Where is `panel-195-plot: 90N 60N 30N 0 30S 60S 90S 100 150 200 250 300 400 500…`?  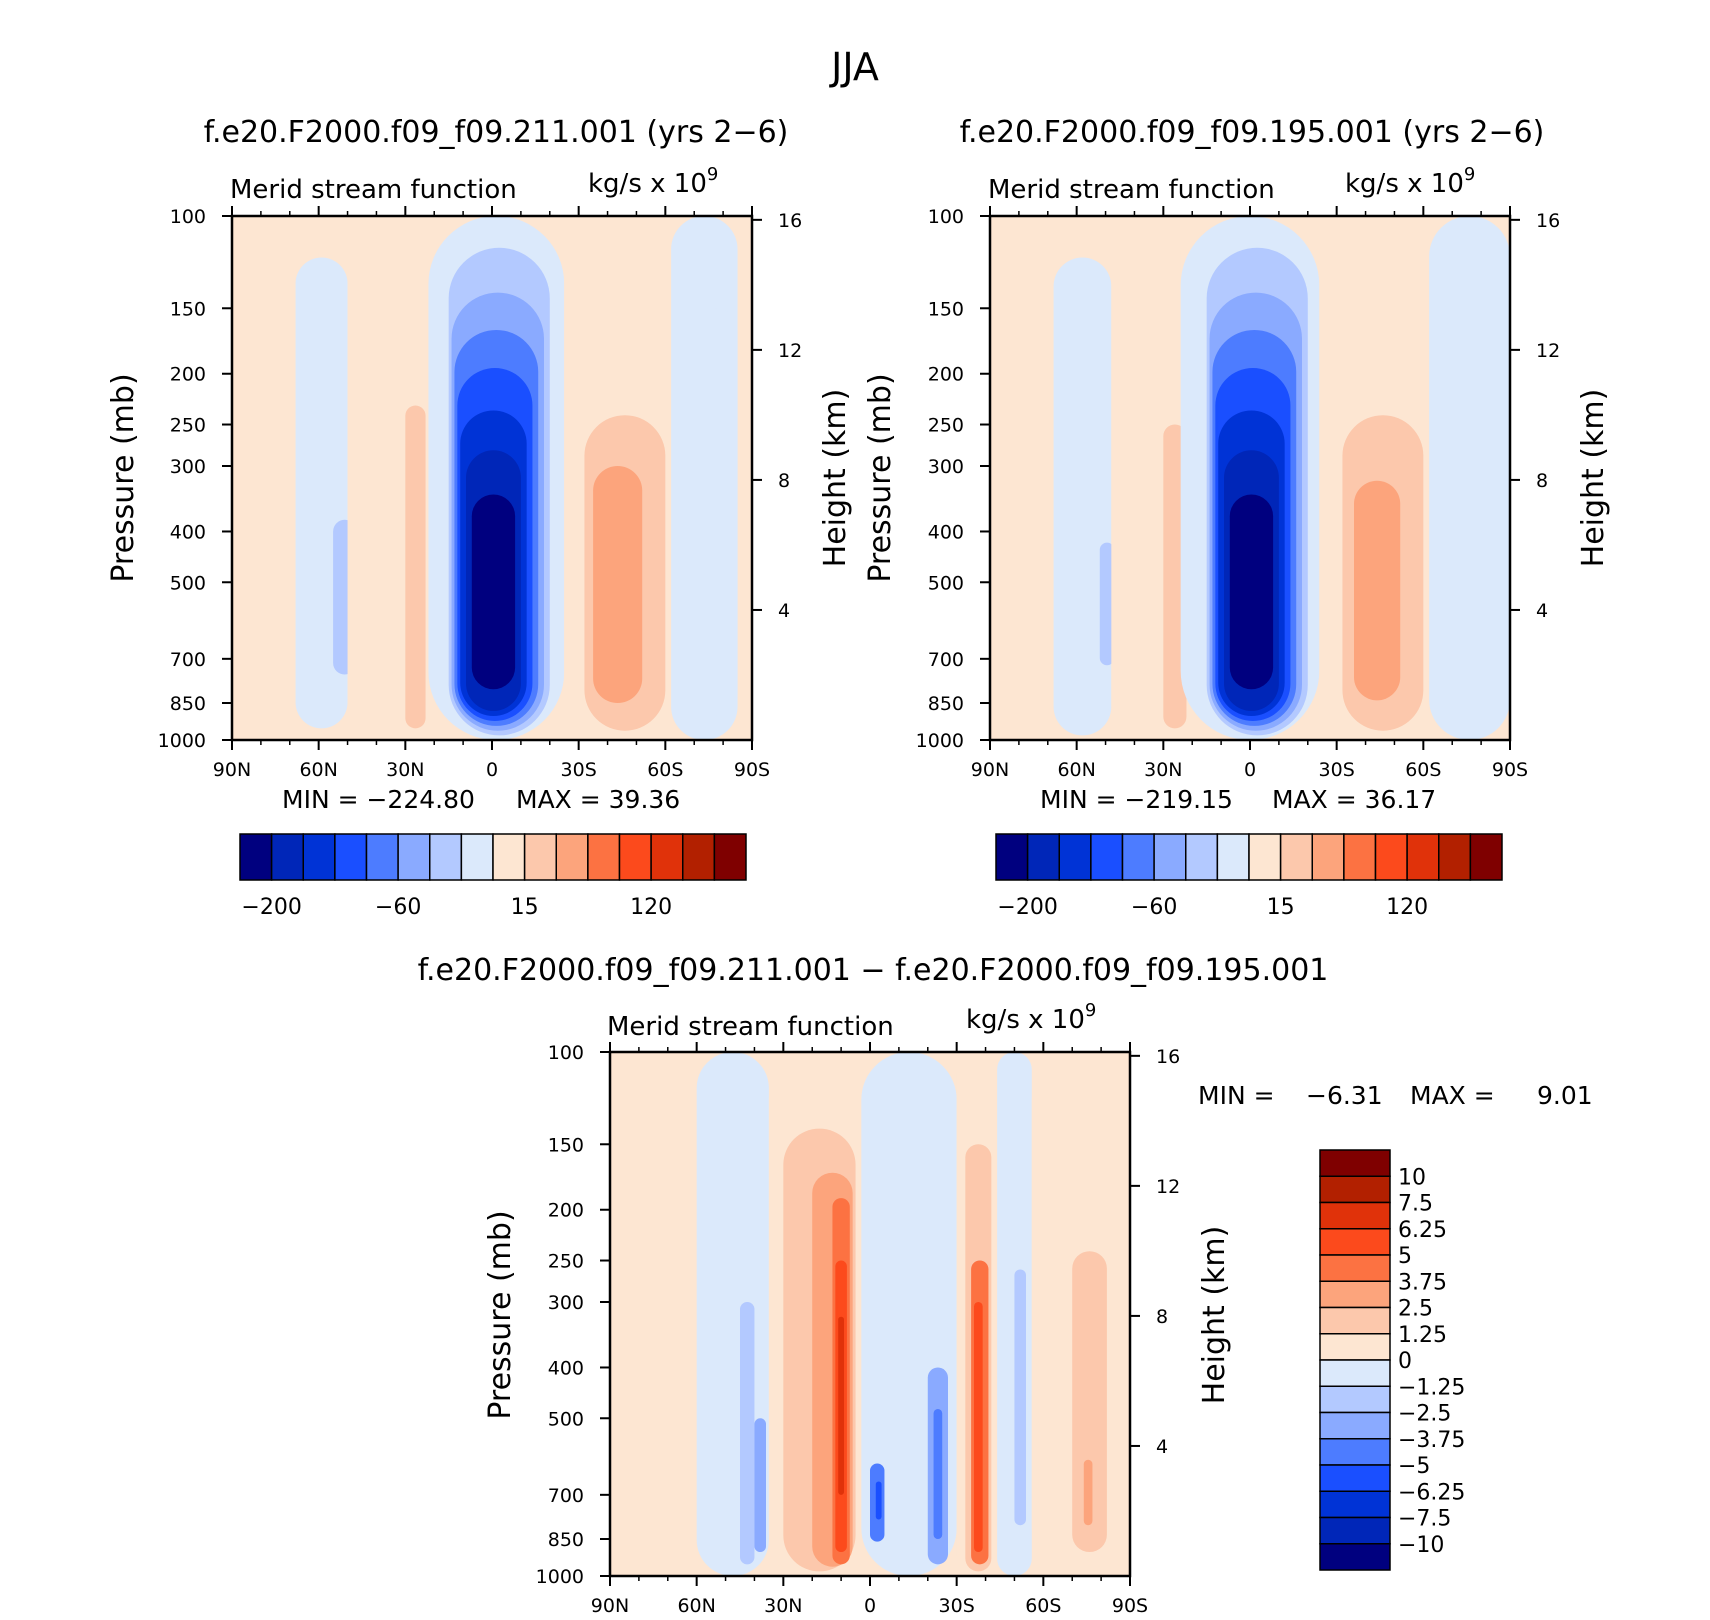
panel-195-plot: 90N 60N 30N 0 30S 60S 90S 100 150 200 250 300 400 500… is located at coordinates (1238, 493).